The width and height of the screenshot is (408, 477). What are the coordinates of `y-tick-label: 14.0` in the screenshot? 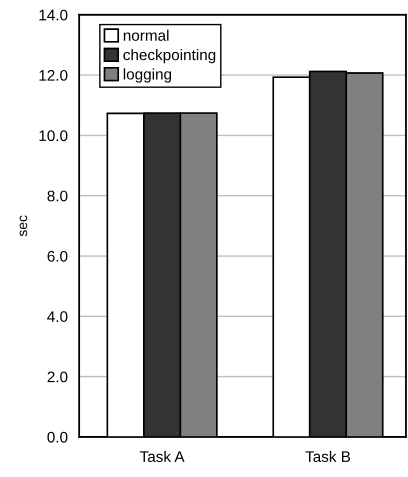 It's located at (53, 15).